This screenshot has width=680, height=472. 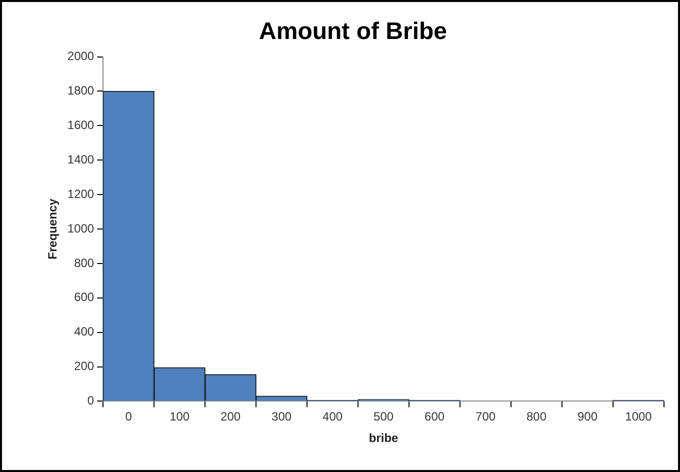 What do you see at coordinates (90, 401) in the screenshot?
I see `y-tick-label: 0` at bounding box center [90, 401].